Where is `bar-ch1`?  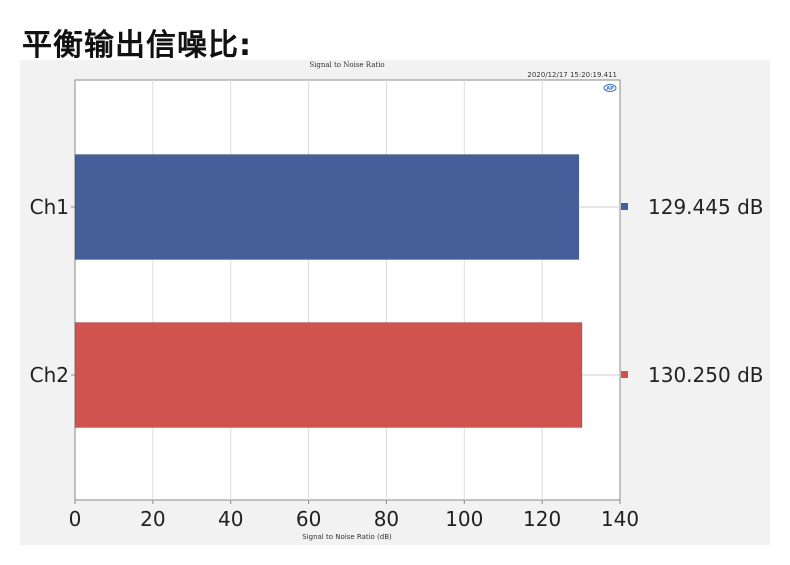 bar-ch1 is located at coordinates (327, 207).